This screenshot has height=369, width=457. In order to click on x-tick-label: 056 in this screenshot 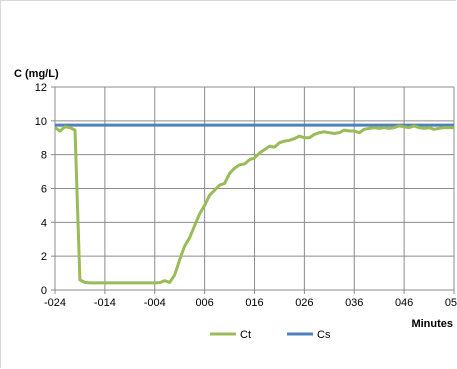, I will do `click(451, 303)`.